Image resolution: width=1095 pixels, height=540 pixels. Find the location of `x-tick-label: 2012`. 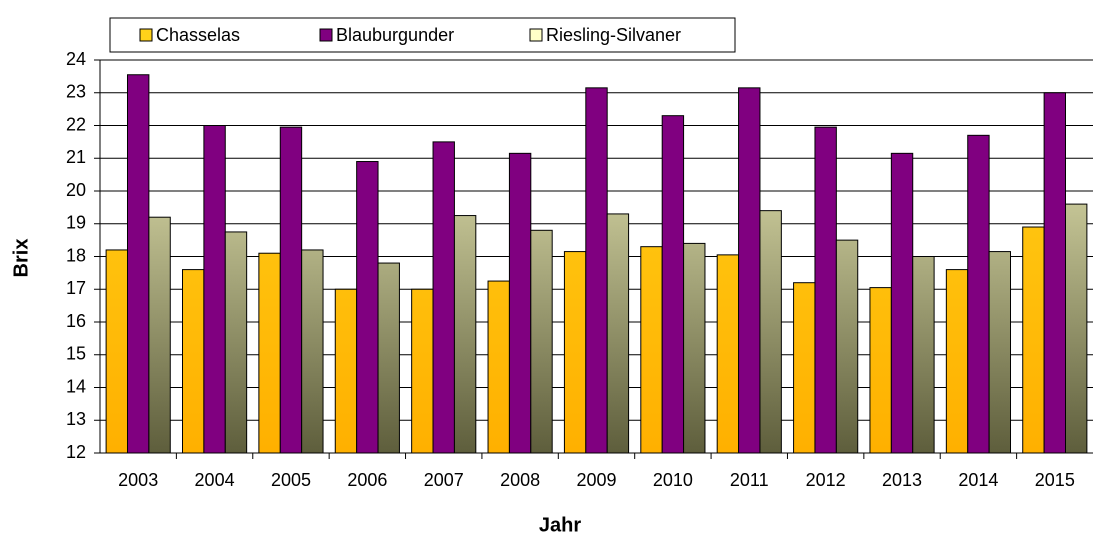

x-tick-label: 2012 is located at coordinates (826, 480).